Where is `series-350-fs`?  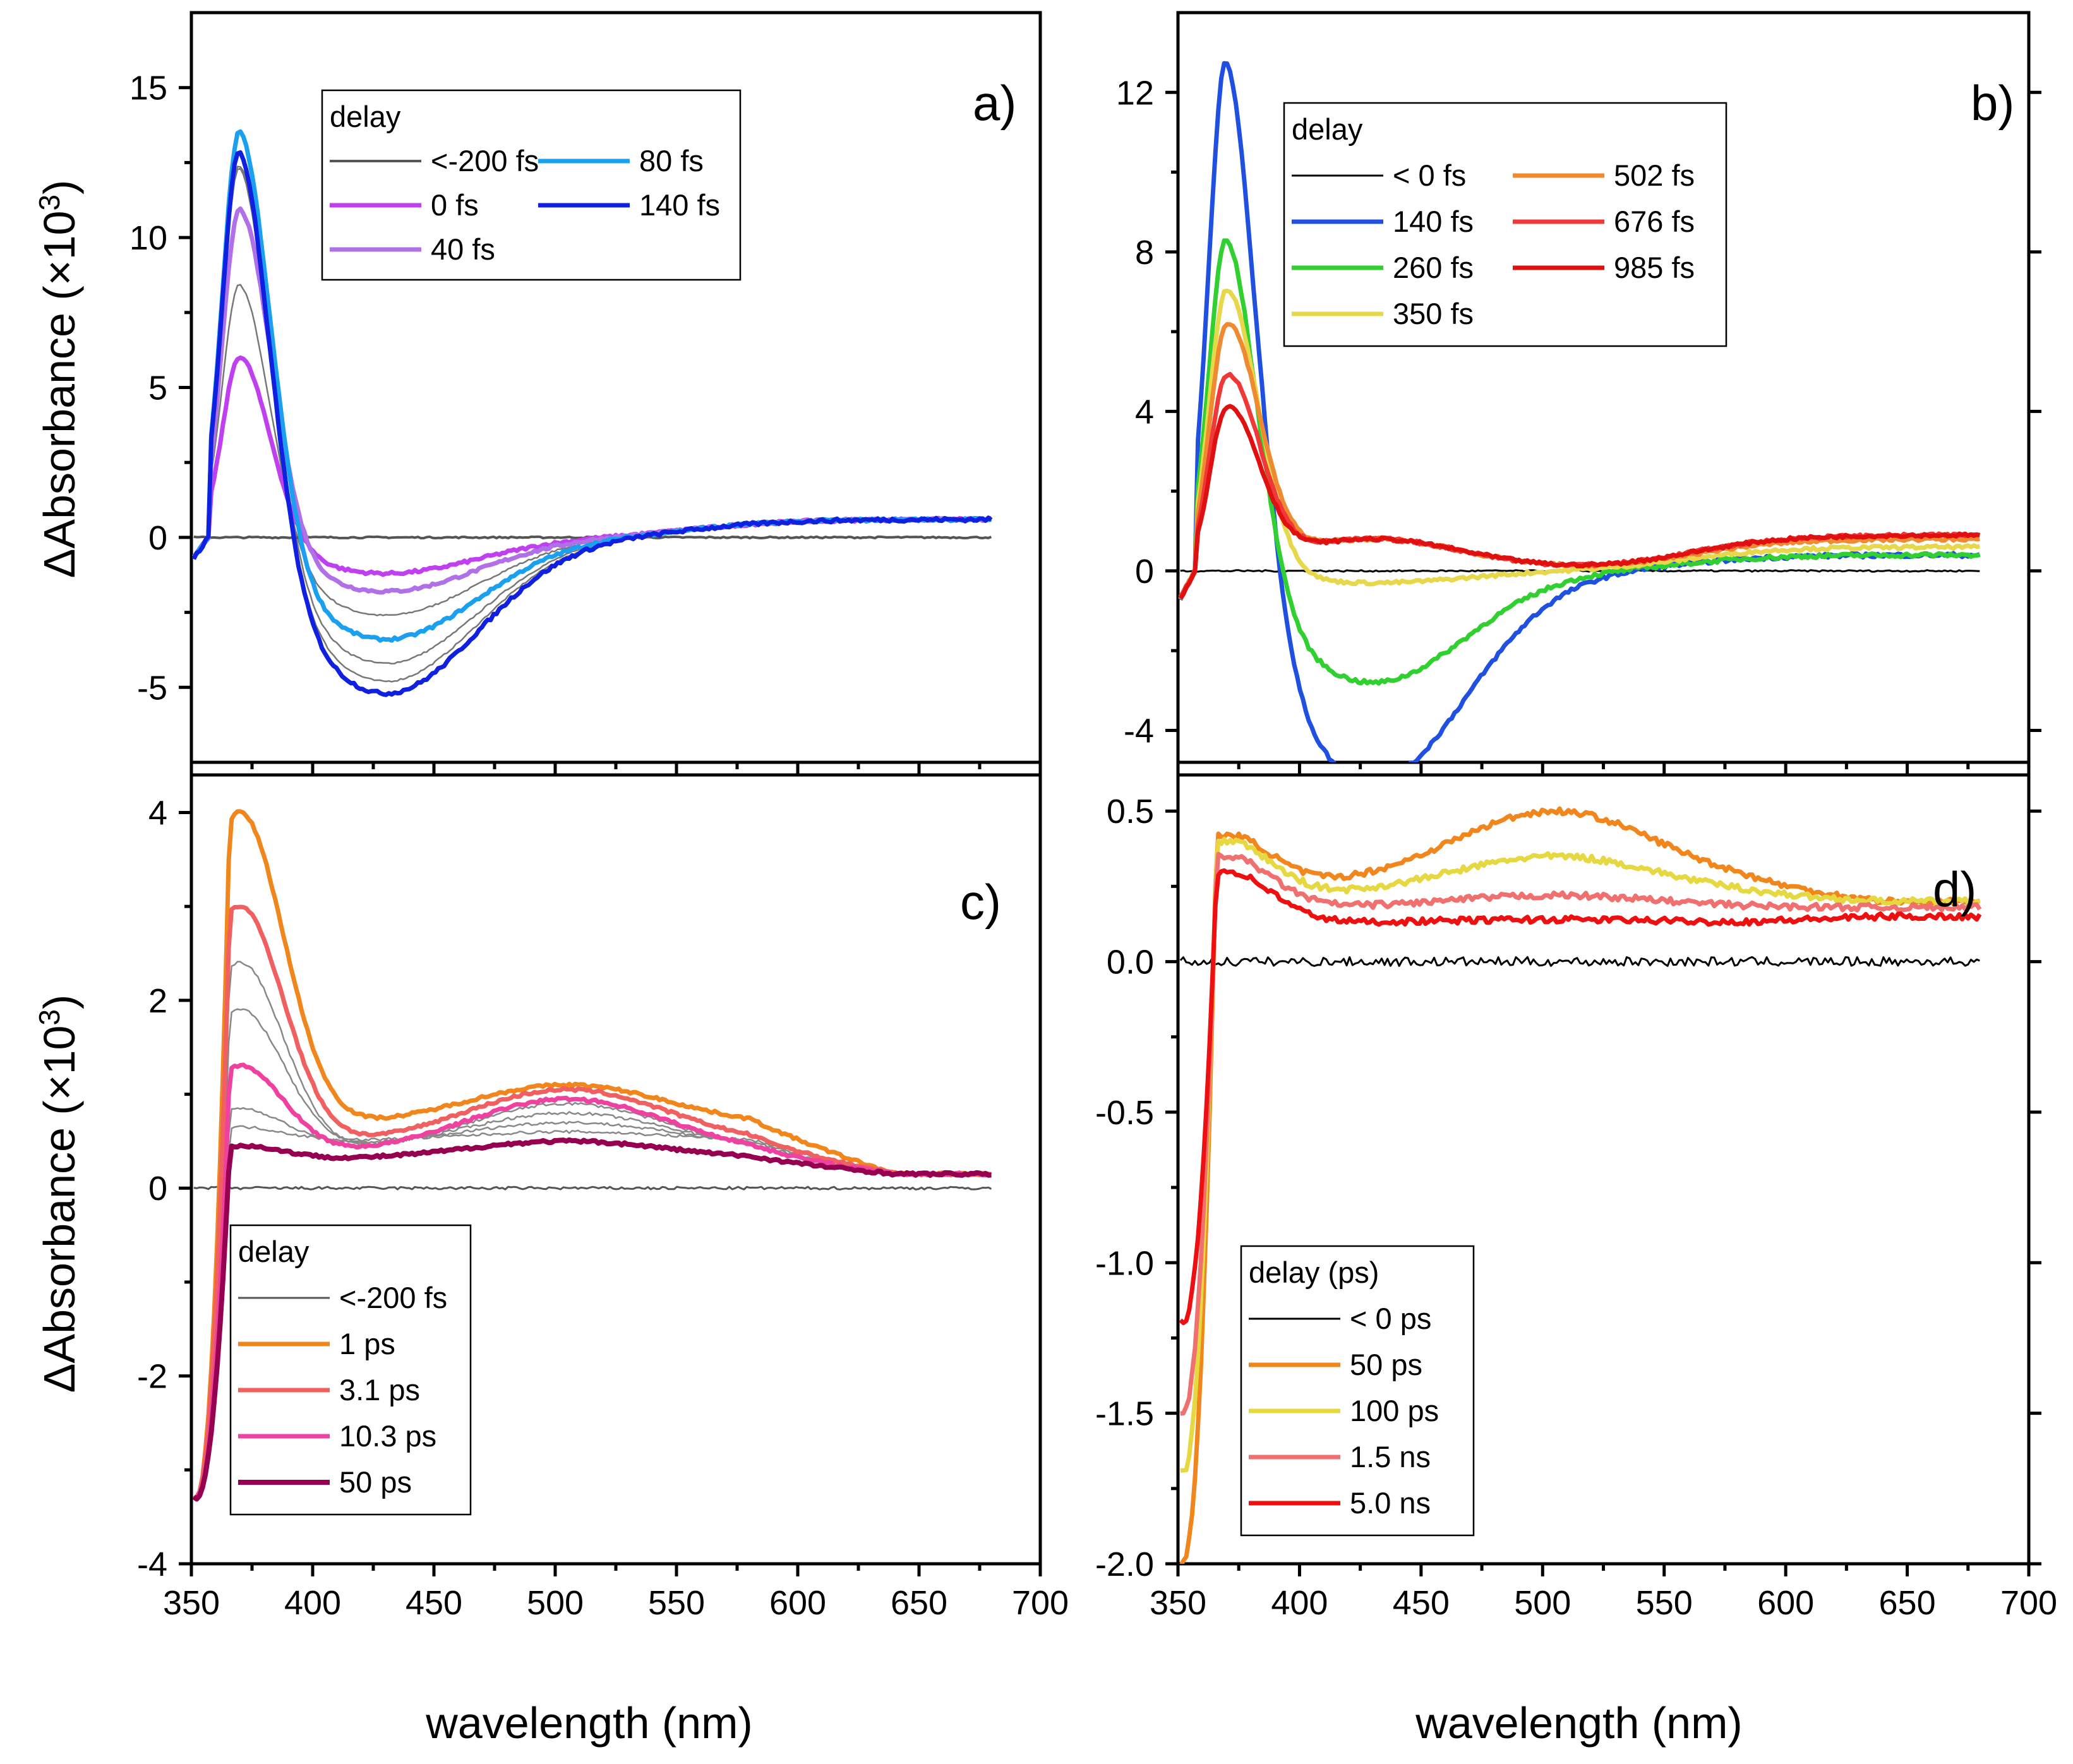 series-350-fs is located at coordinates (1579, 444).